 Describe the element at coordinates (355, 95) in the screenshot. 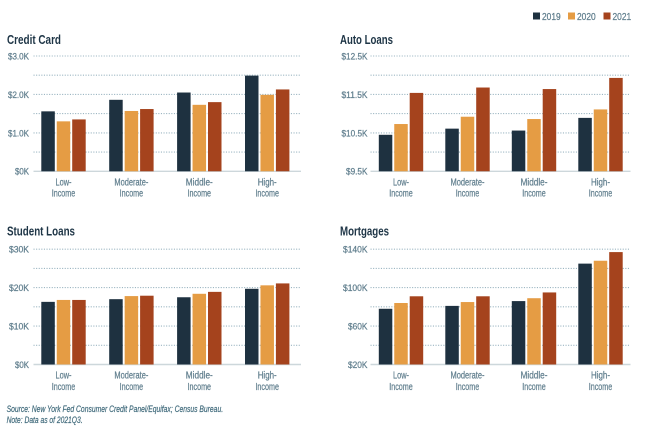

I see `svg-text: $11.5K` at that location.